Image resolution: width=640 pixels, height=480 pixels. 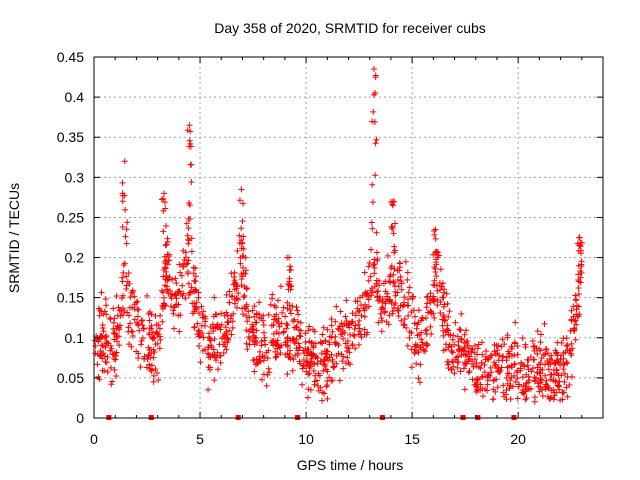 I want to click on y-tick-label: 0.45, so click(x=70, y=57).